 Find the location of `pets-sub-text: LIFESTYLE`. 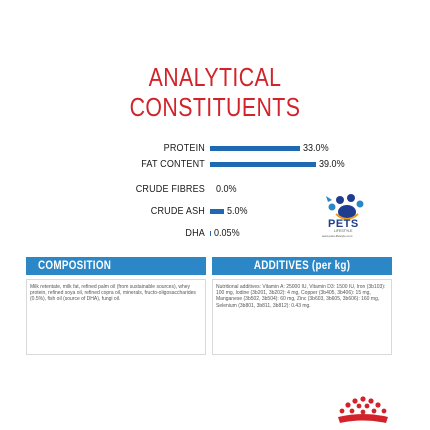

pets-sub-text: LIFESTYLE is located at coordinates (343, 231).